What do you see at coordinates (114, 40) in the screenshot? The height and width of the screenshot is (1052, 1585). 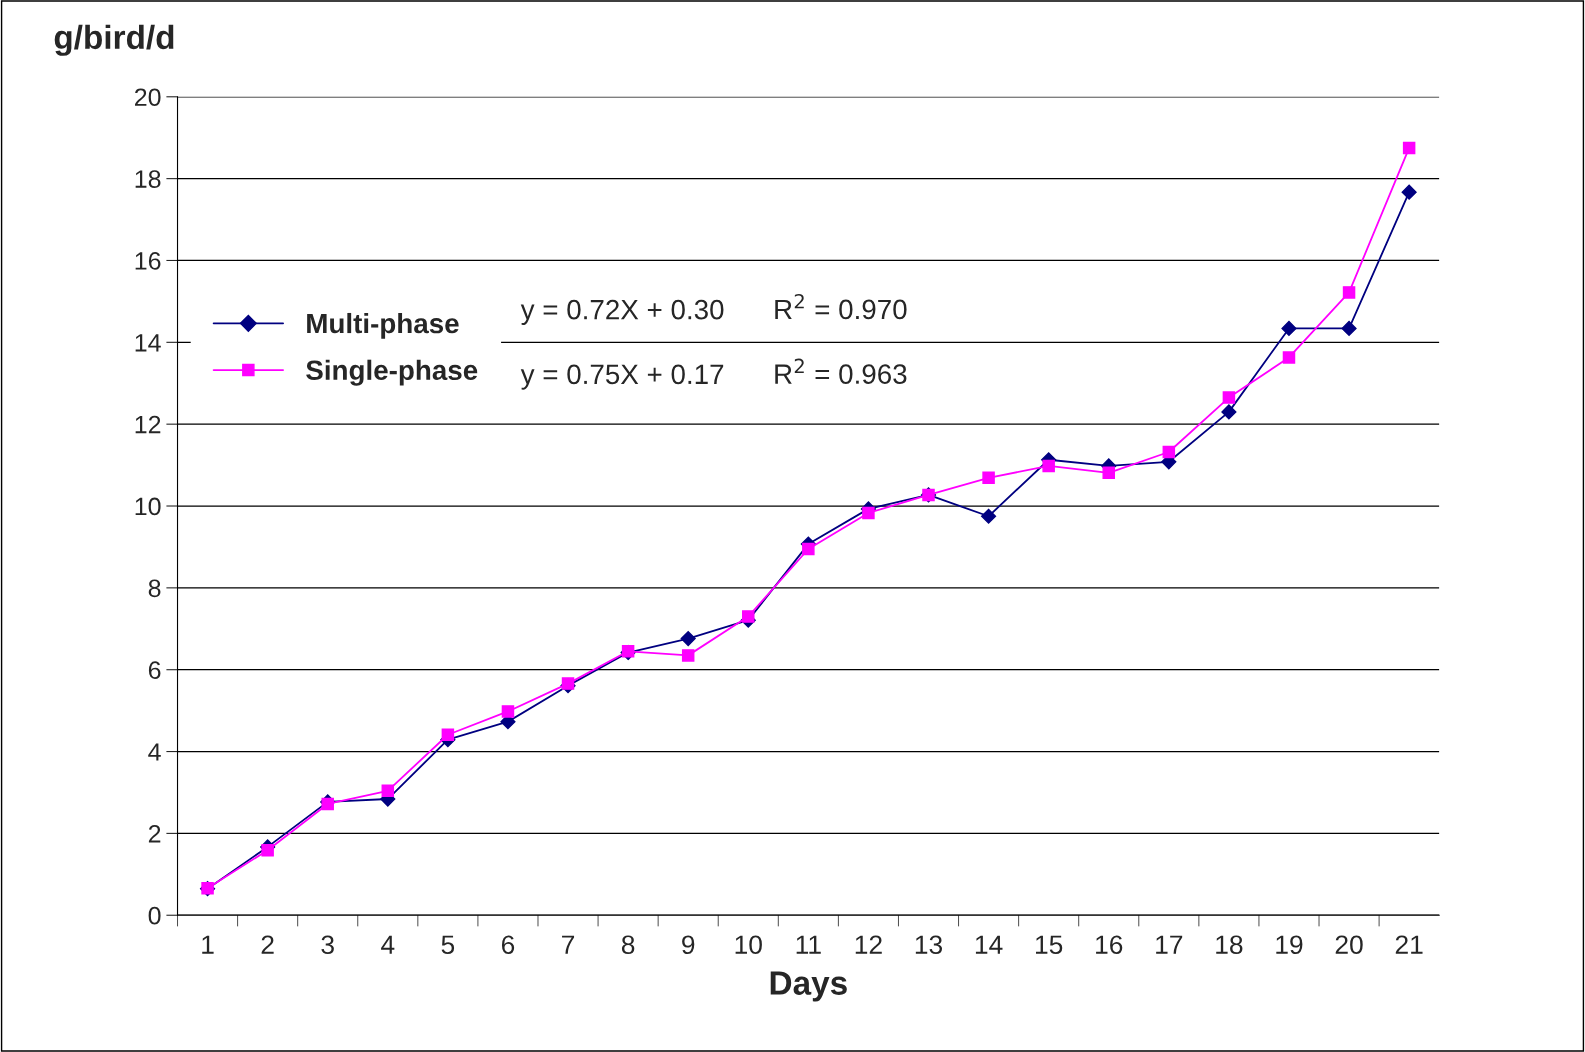 I see `y-axis-title: g/bird/d` at bounding box center [114, 40].